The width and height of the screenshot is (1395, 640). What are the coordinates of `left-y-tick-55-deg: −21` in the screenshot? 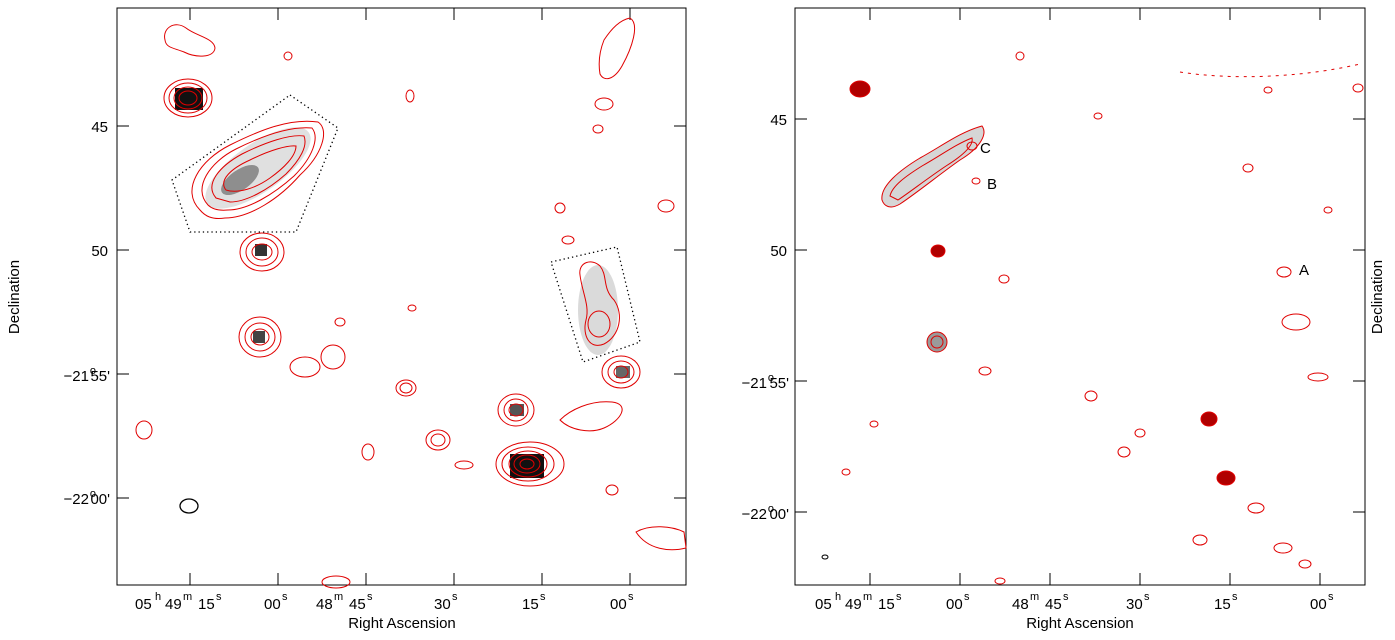 It's located at (76, 376).